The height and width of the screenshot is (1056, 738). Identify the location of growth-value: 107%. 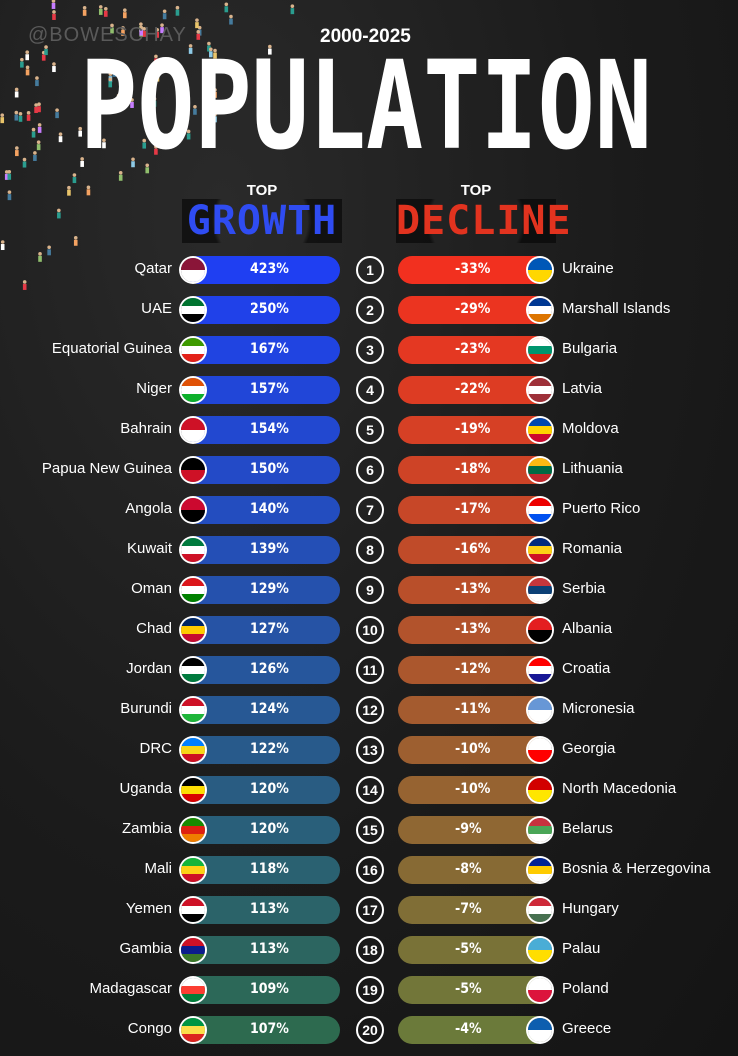
(269, 1029).